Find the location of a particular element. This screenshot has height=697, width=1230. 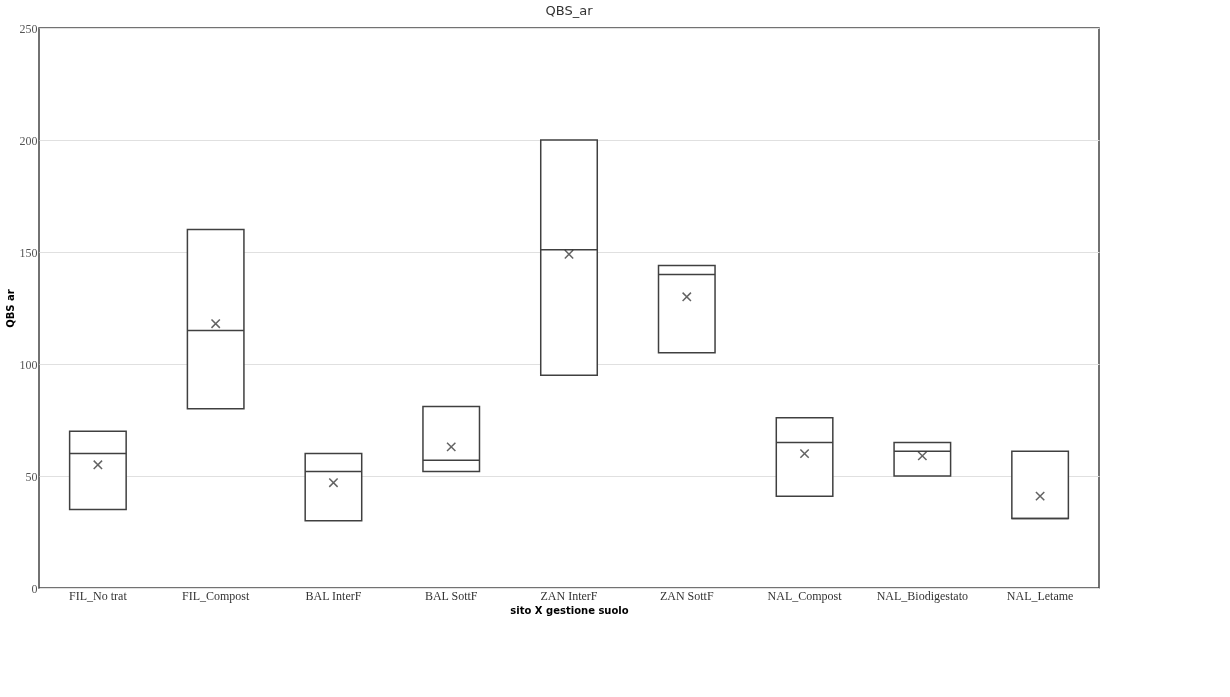

x-tick-label: ZAN SottF is located at coordinates (686, 595).